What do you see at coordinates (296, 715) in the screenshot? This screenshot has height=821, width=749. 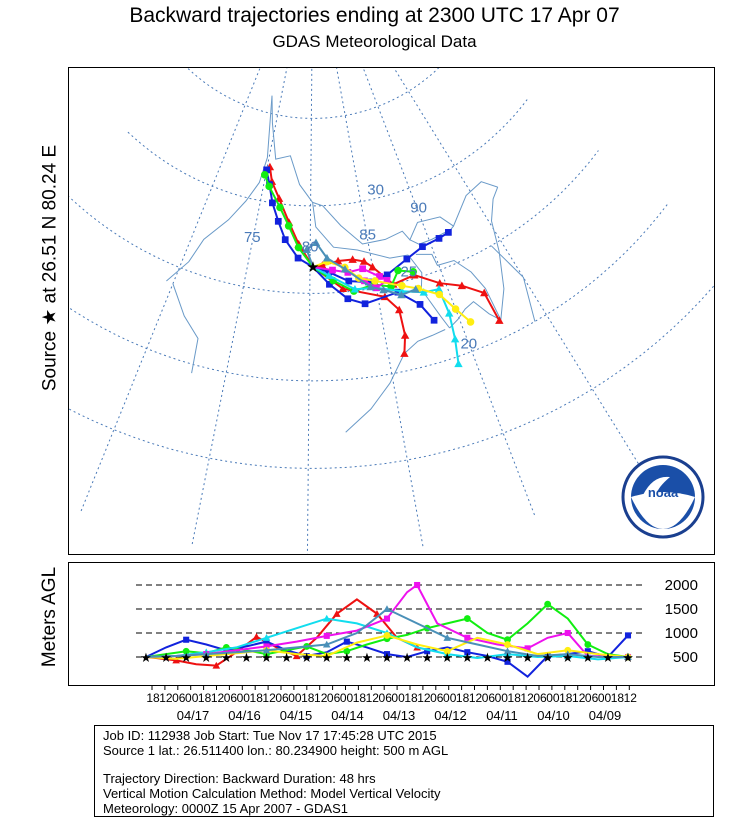 I see `date-tick-label: 04/15` at bounding box center [296, 715].